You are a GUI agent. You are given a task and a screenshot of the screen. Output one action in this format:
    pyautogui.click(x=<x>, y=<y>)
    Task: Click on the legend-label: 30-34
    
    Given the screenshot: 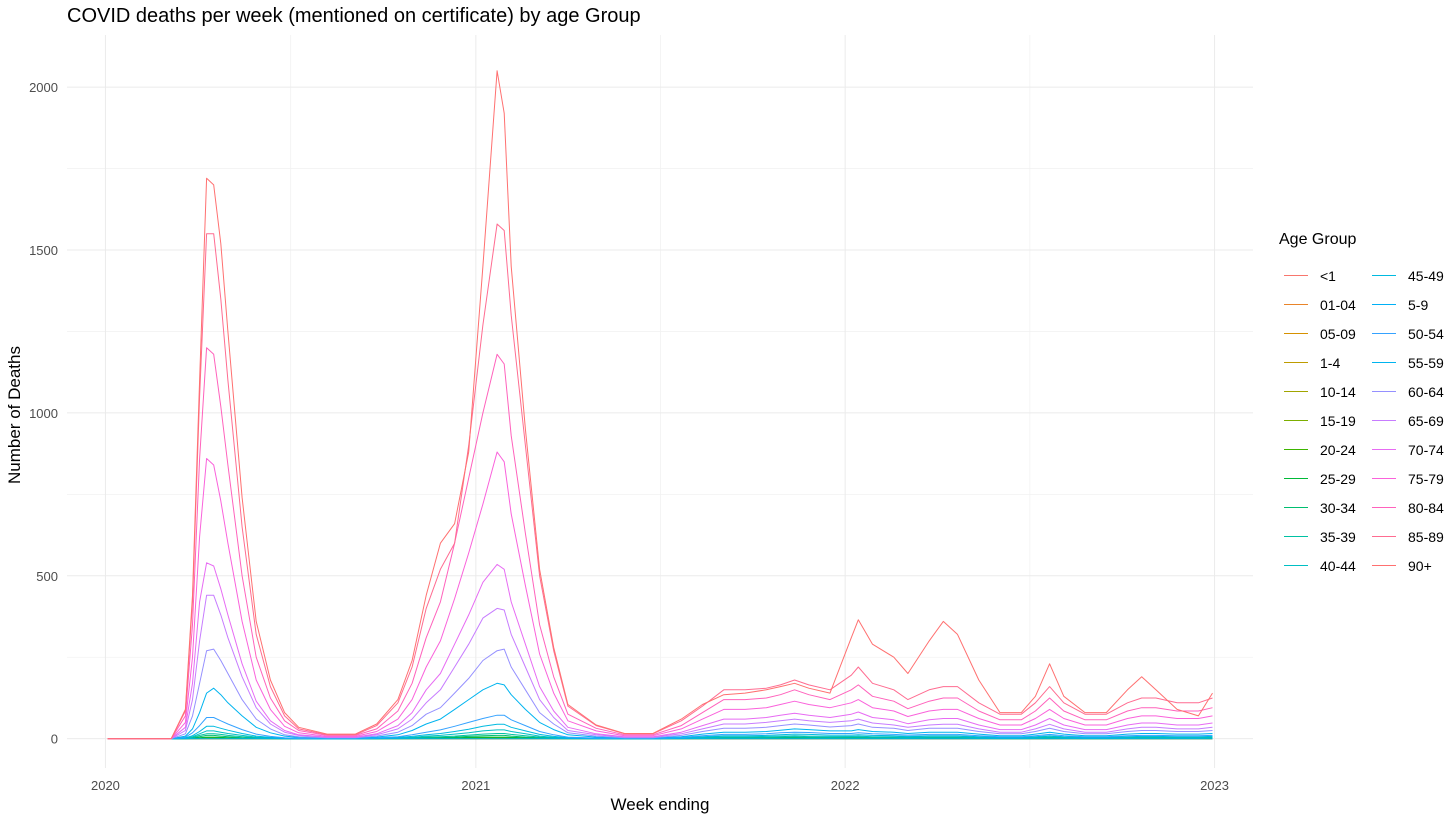 What is the action you would take?
    pyautogui.click(x=1338, y=507)
    